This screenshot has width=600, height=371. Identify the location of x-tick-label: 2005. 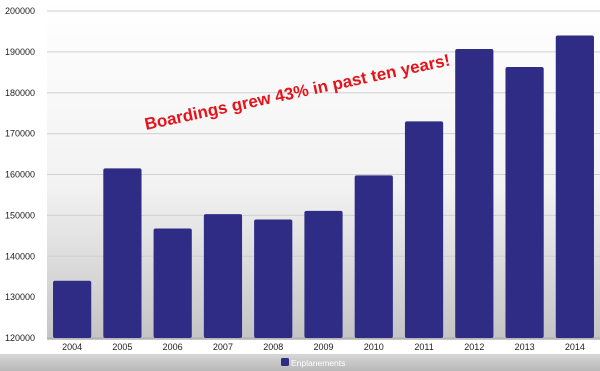
(122, 347).